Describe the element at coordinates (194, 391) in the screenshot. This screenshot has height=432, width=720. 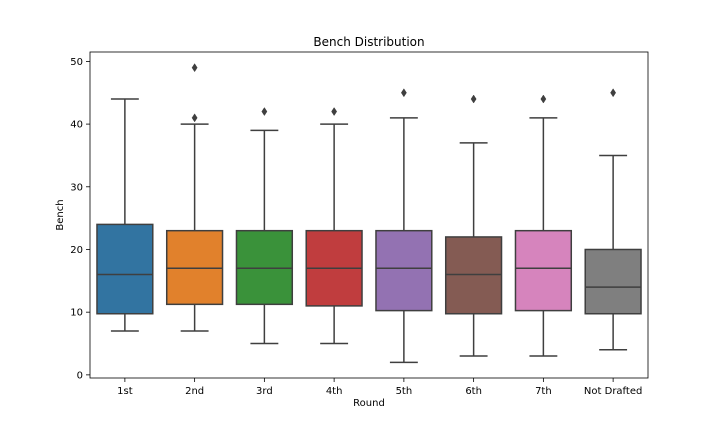
I see `x-tick-label: 2nd` at that location.